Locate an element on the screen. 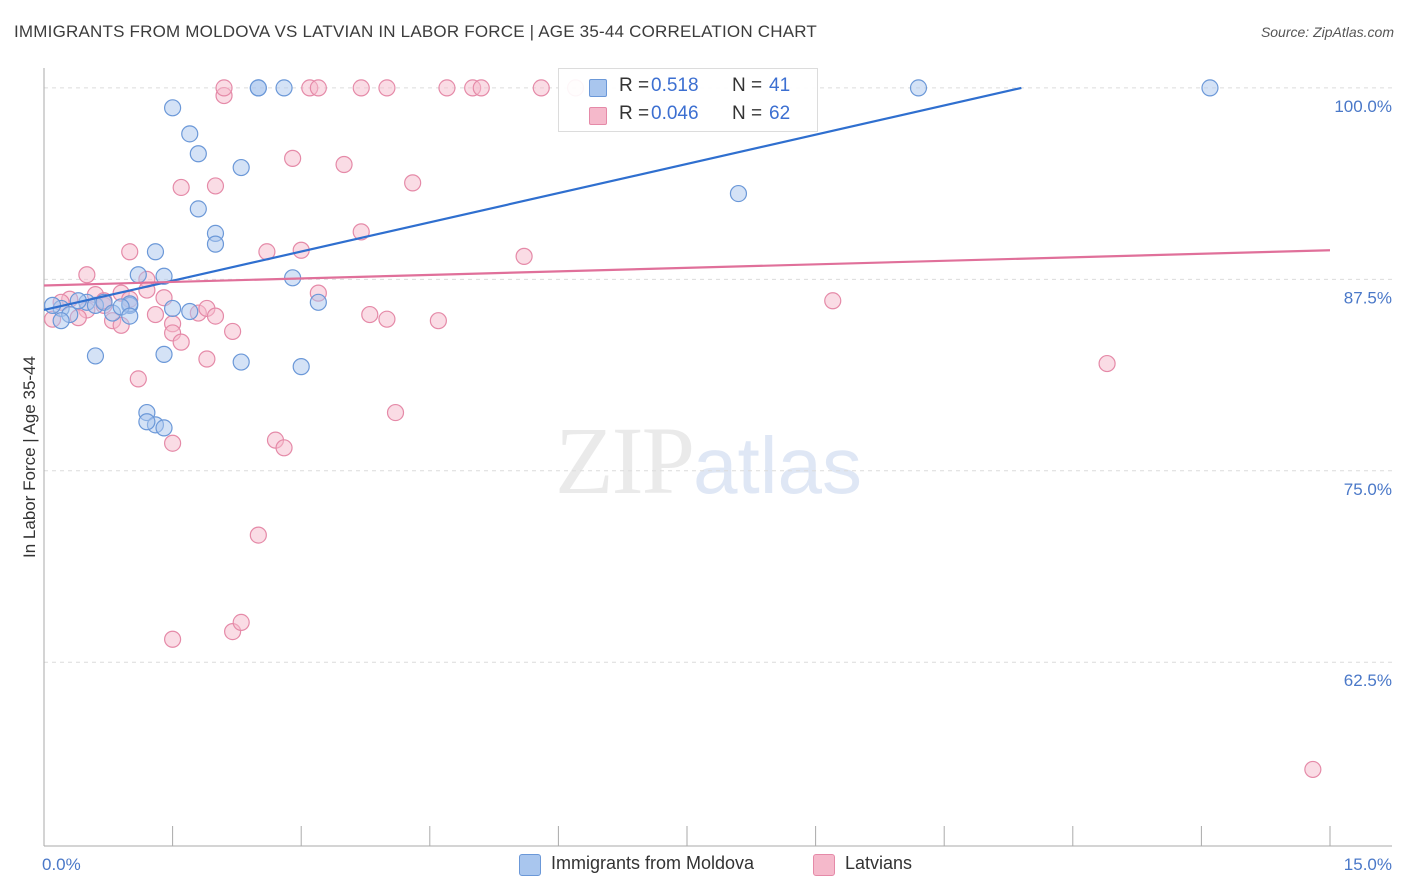 This screenshot has height=892, width=1406. legend-row-latvians: R = 0.046 N = 62 is located at coordinates (688, 115).